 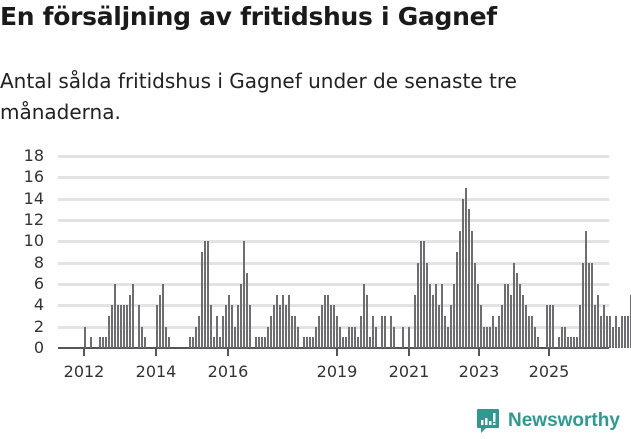 I want to click on y-tick-label: 2, so click(x=38, y=326).